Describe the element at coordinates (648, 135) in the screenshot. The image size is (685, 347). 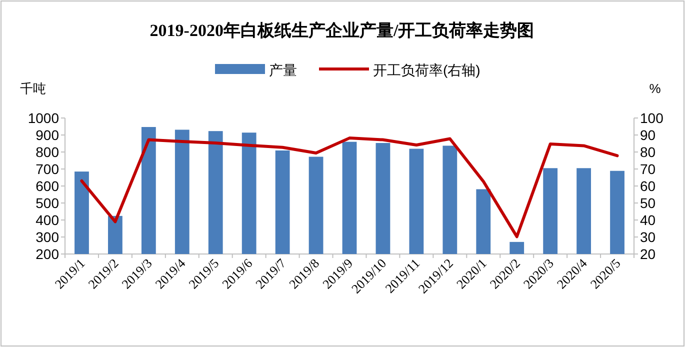
I see `y2-tick-label: 90` at that location.